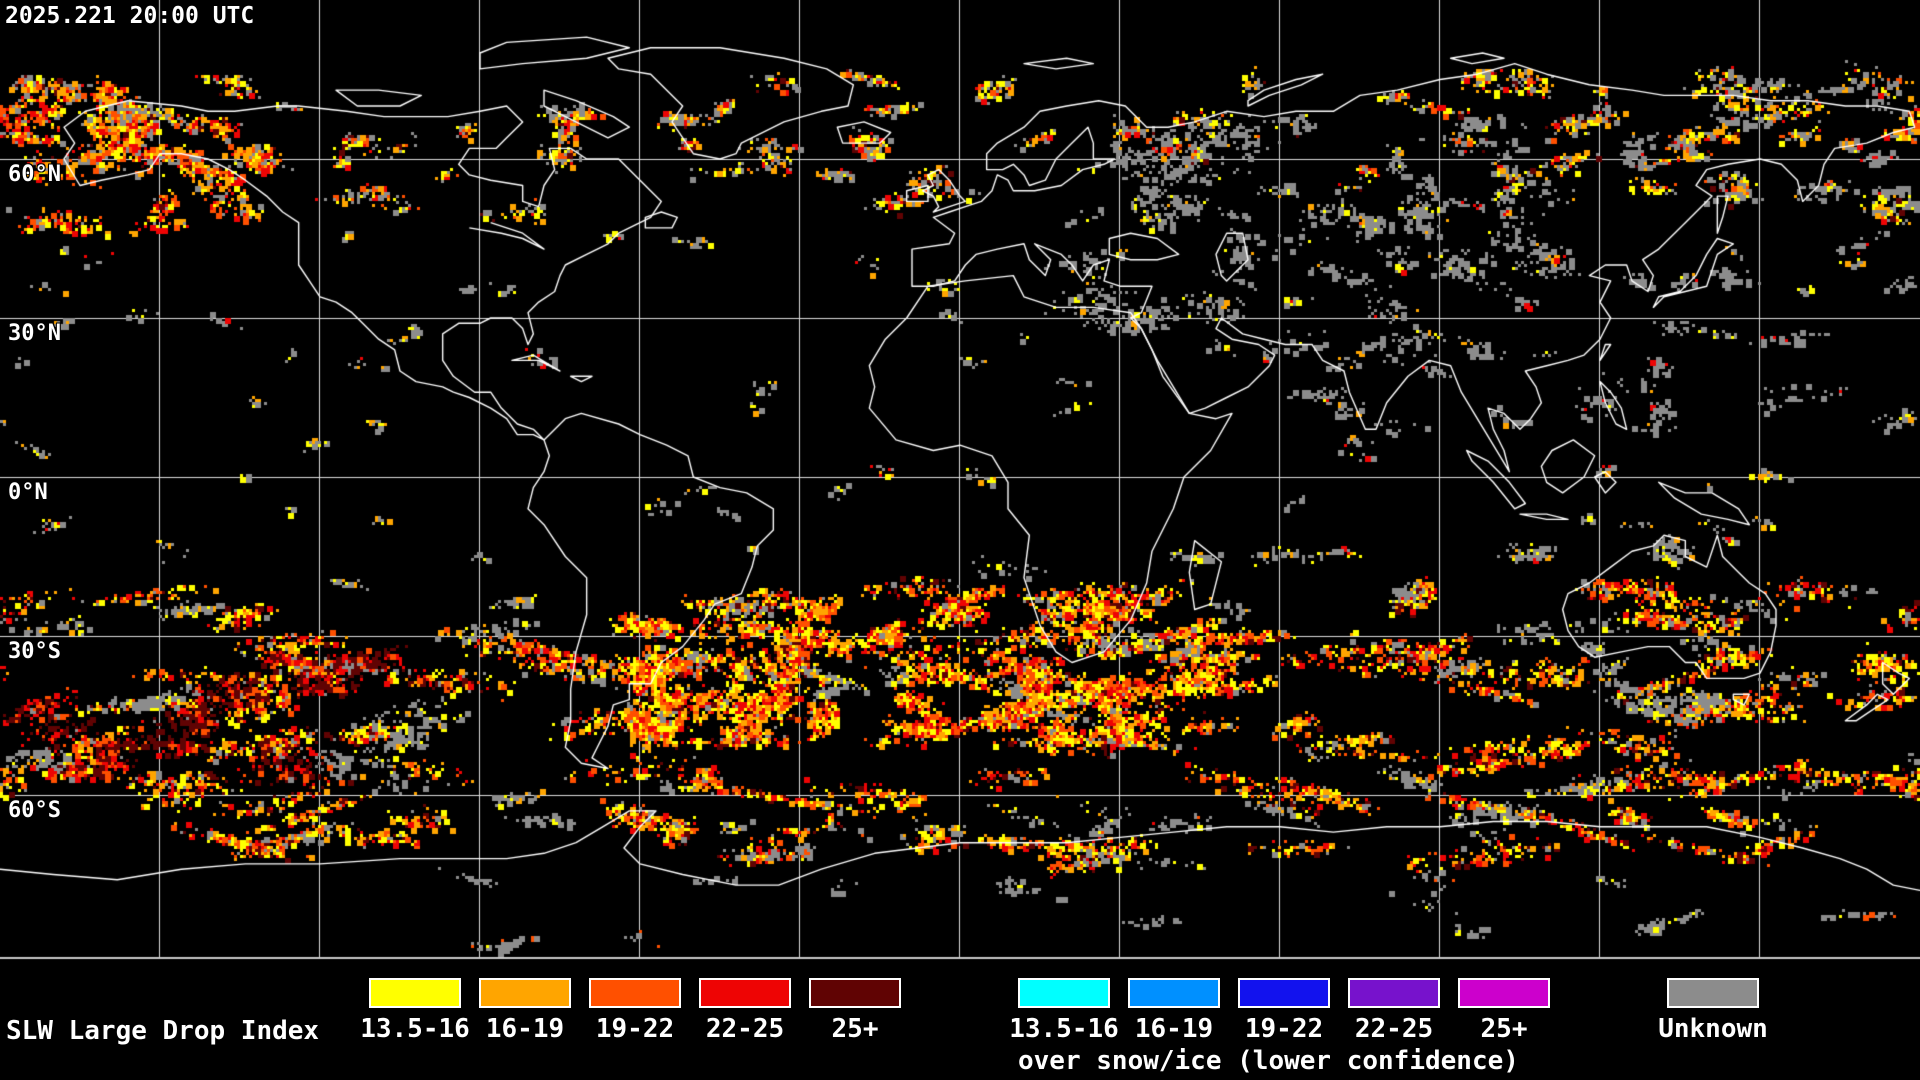  I want to click on legend-title: SLW Large Drop Index, so click(163, 1031).